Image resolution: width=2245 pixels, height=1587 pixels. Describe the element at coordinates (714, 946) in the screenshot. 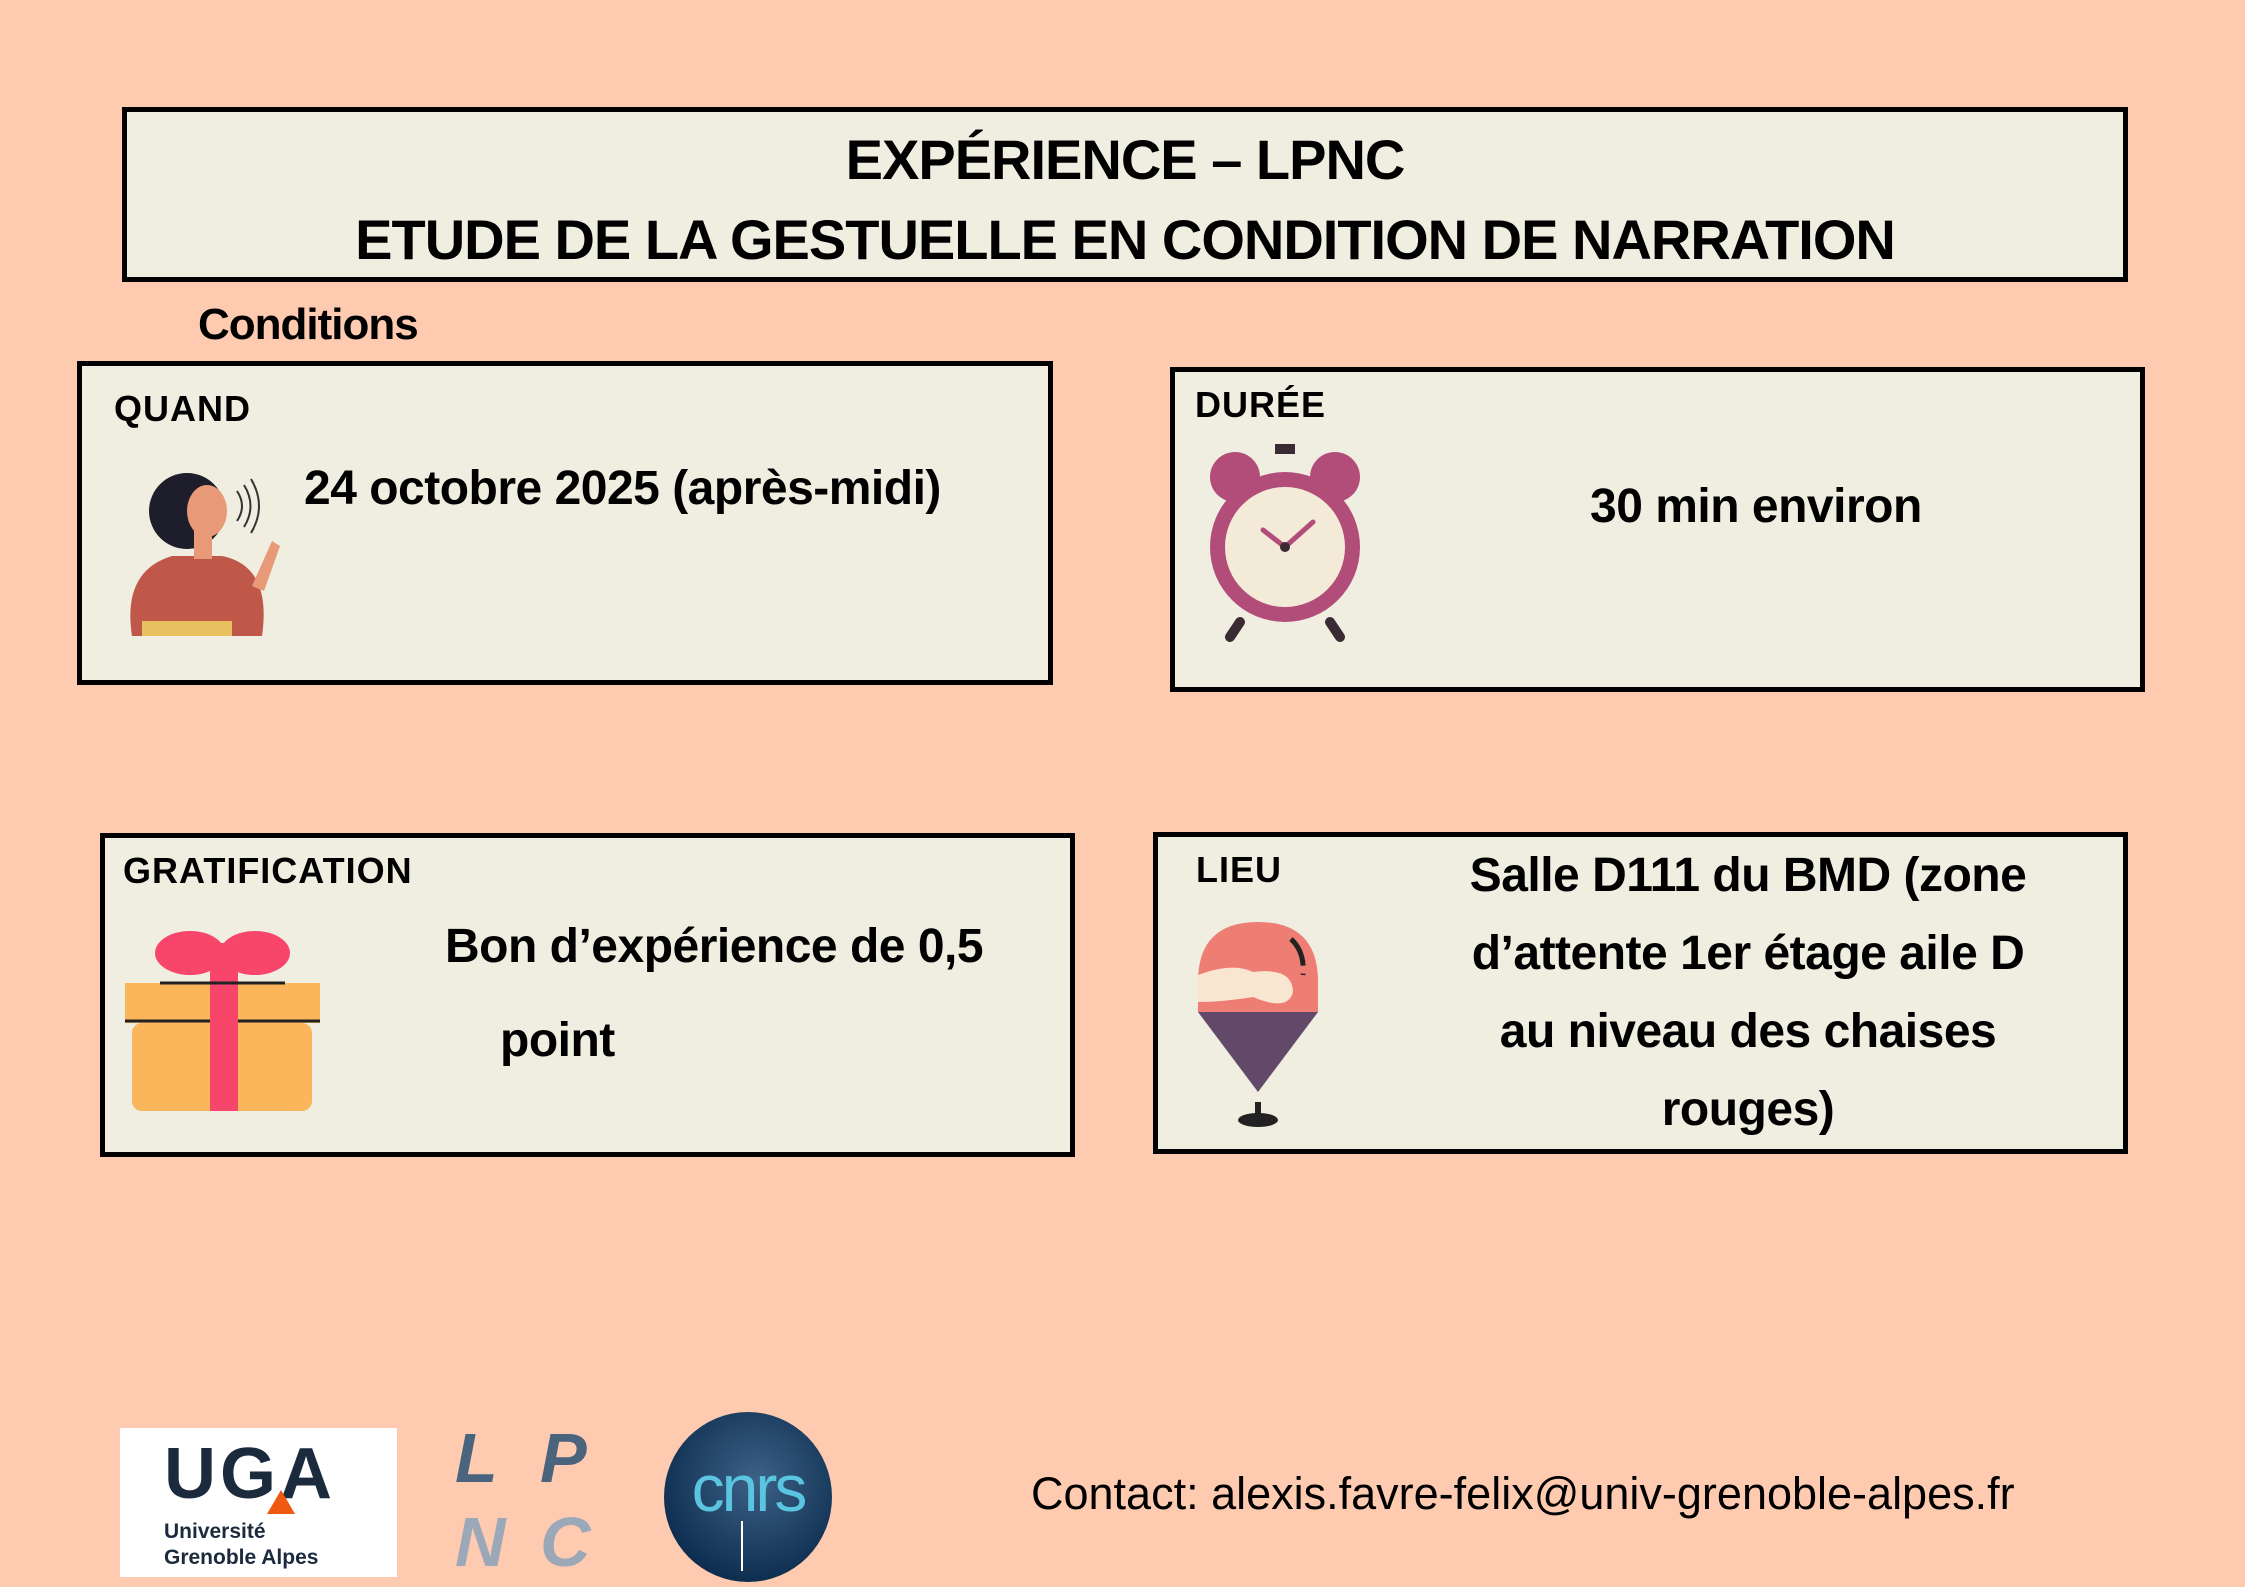

I see `card-text-line-1: Bon d’expérience de 0,5` at that location.